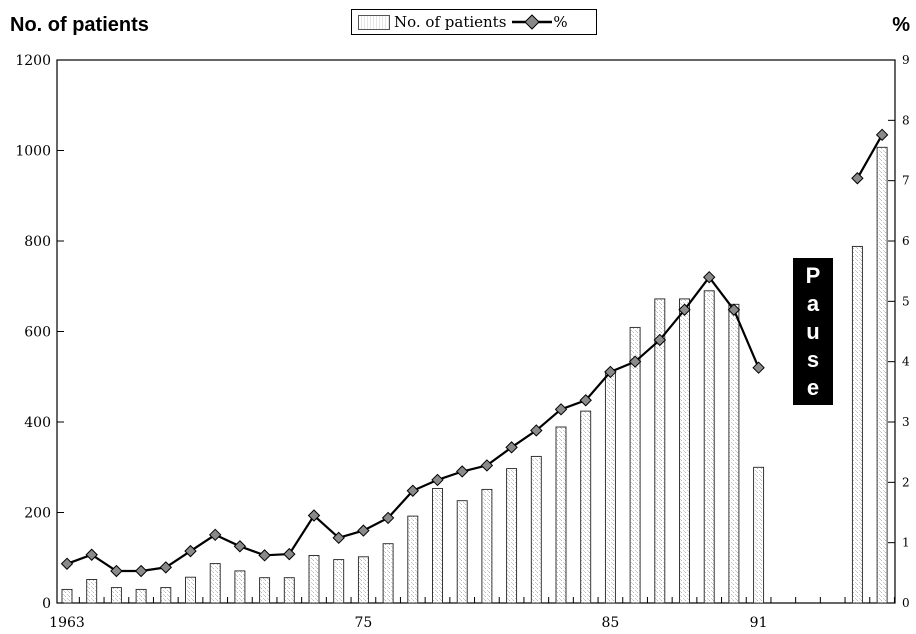 The height and width of the screenshot is (634, 916). What do you see at coordinates (906, 482) in the screenshot?
I see `right-tick-label: 2` at bounding box center [906, 482].